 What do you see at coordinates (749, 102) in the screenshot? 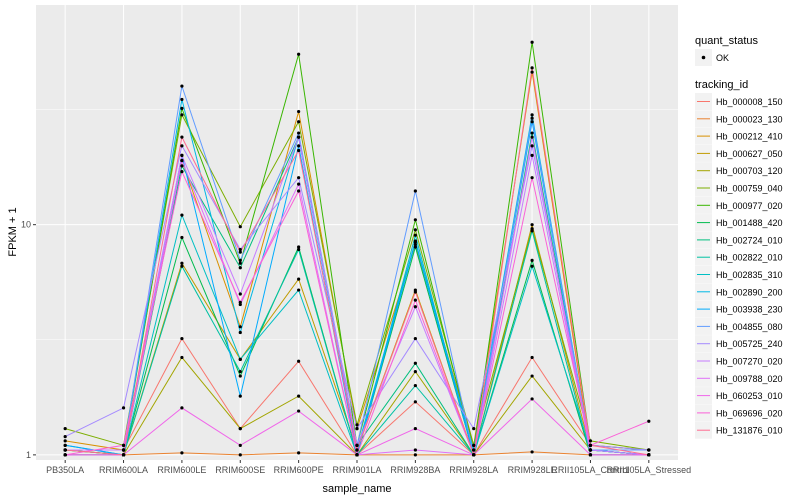
I see `legend-item-label: Hb_000008_150` at bounding box center [749, 102].